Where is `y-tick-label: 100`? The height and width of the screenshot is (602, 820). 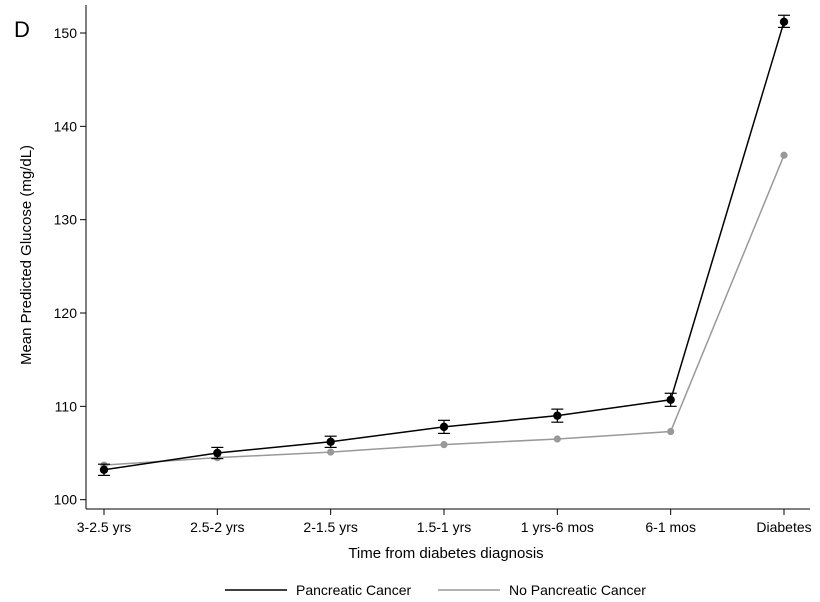
y-tick-label: 100 is located at coordinates (66, 500).